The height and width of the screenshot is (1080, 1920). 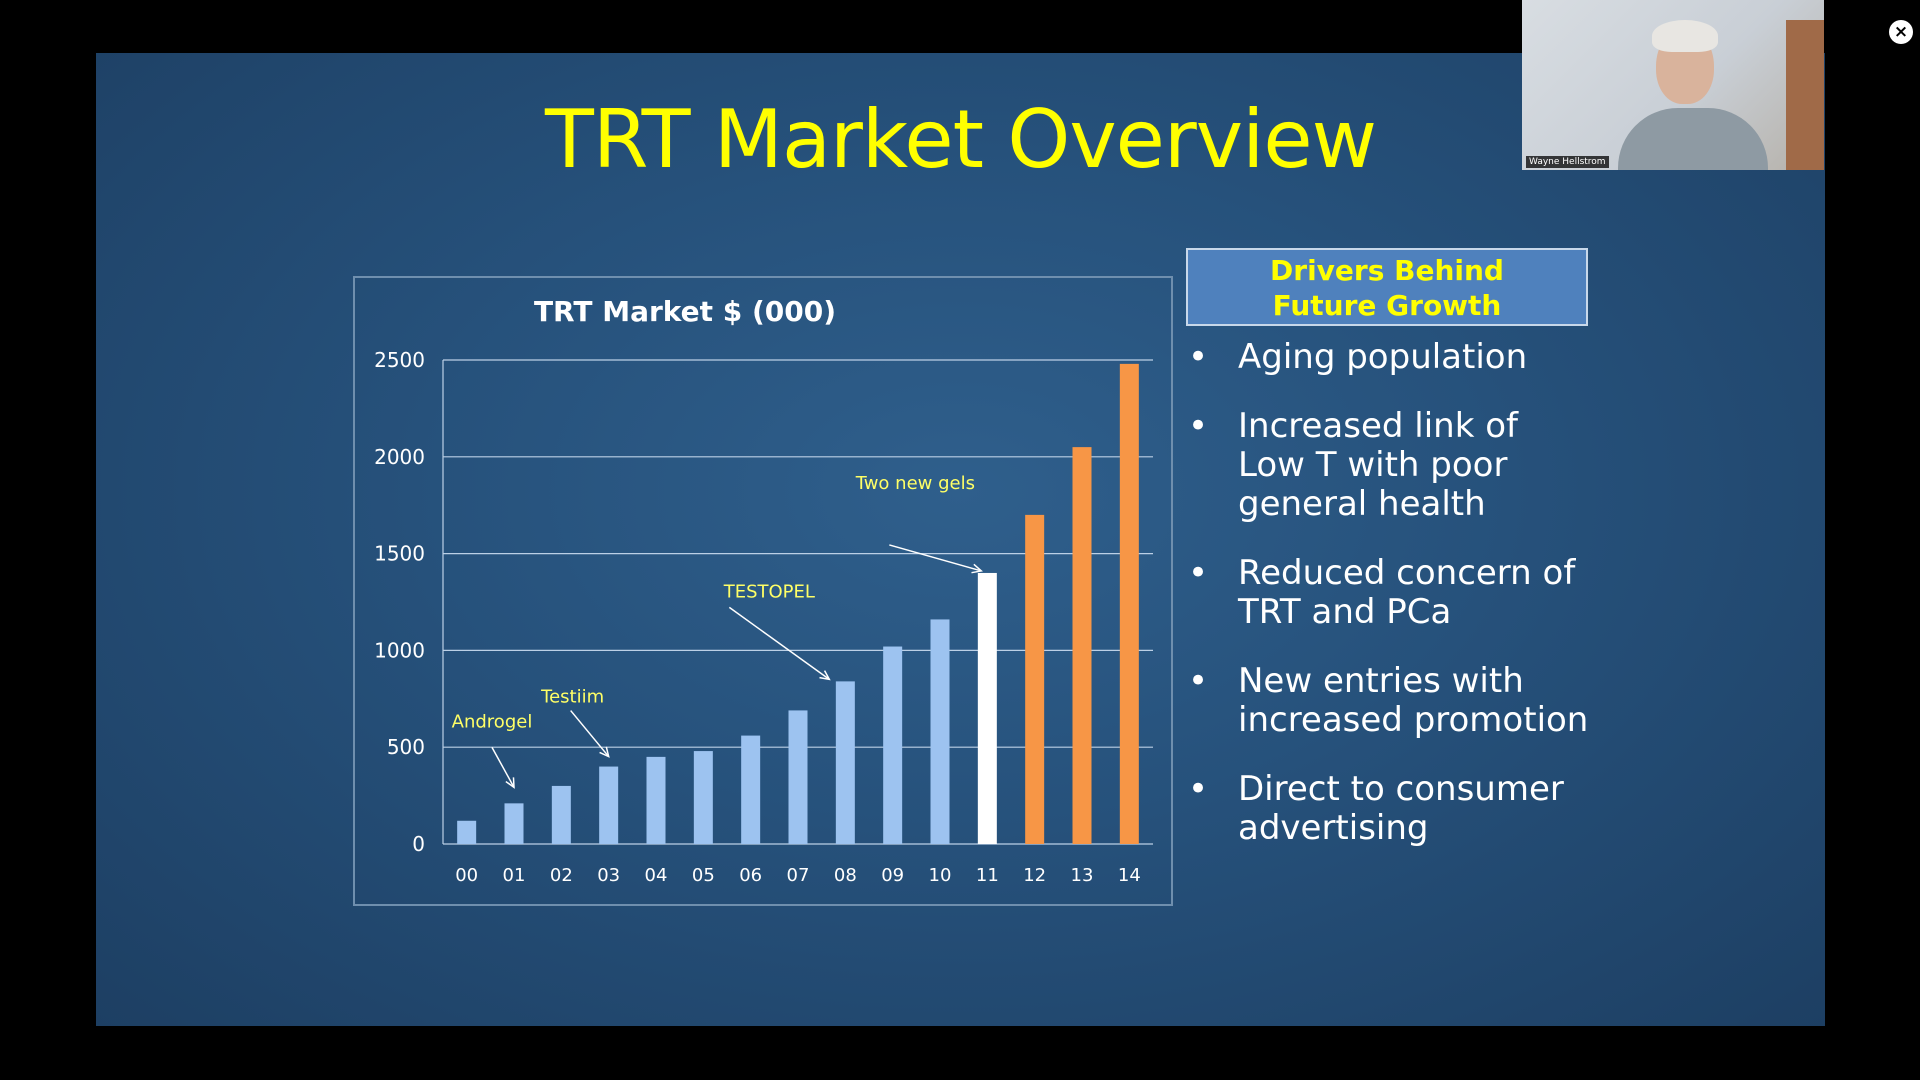 I want to click on y-tick-label: 2500, so click(x=399, y=360).